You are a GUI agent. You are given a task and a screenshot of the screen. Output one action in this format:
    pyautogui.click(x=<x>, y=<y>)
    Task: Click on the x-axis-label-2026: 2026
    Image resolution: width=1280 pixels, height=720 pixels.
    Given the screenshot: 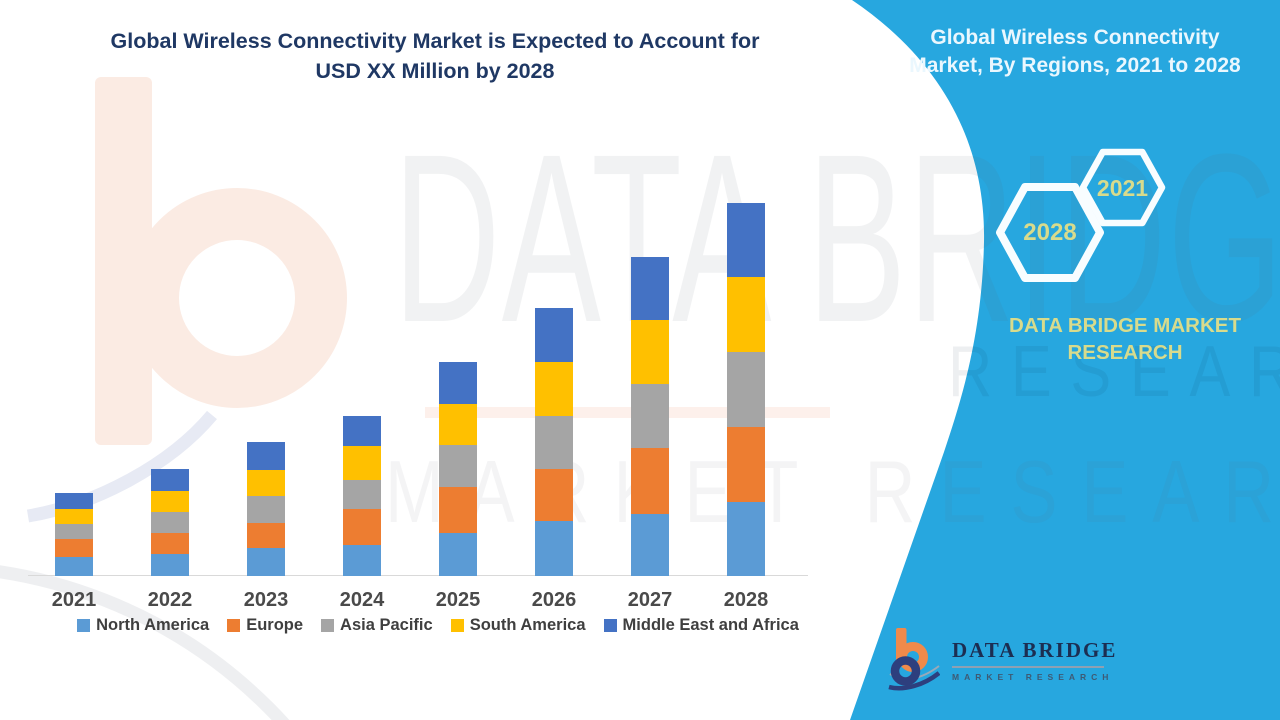 What is the action you would take?
    pyautogui.click(x=554, y=600)
    